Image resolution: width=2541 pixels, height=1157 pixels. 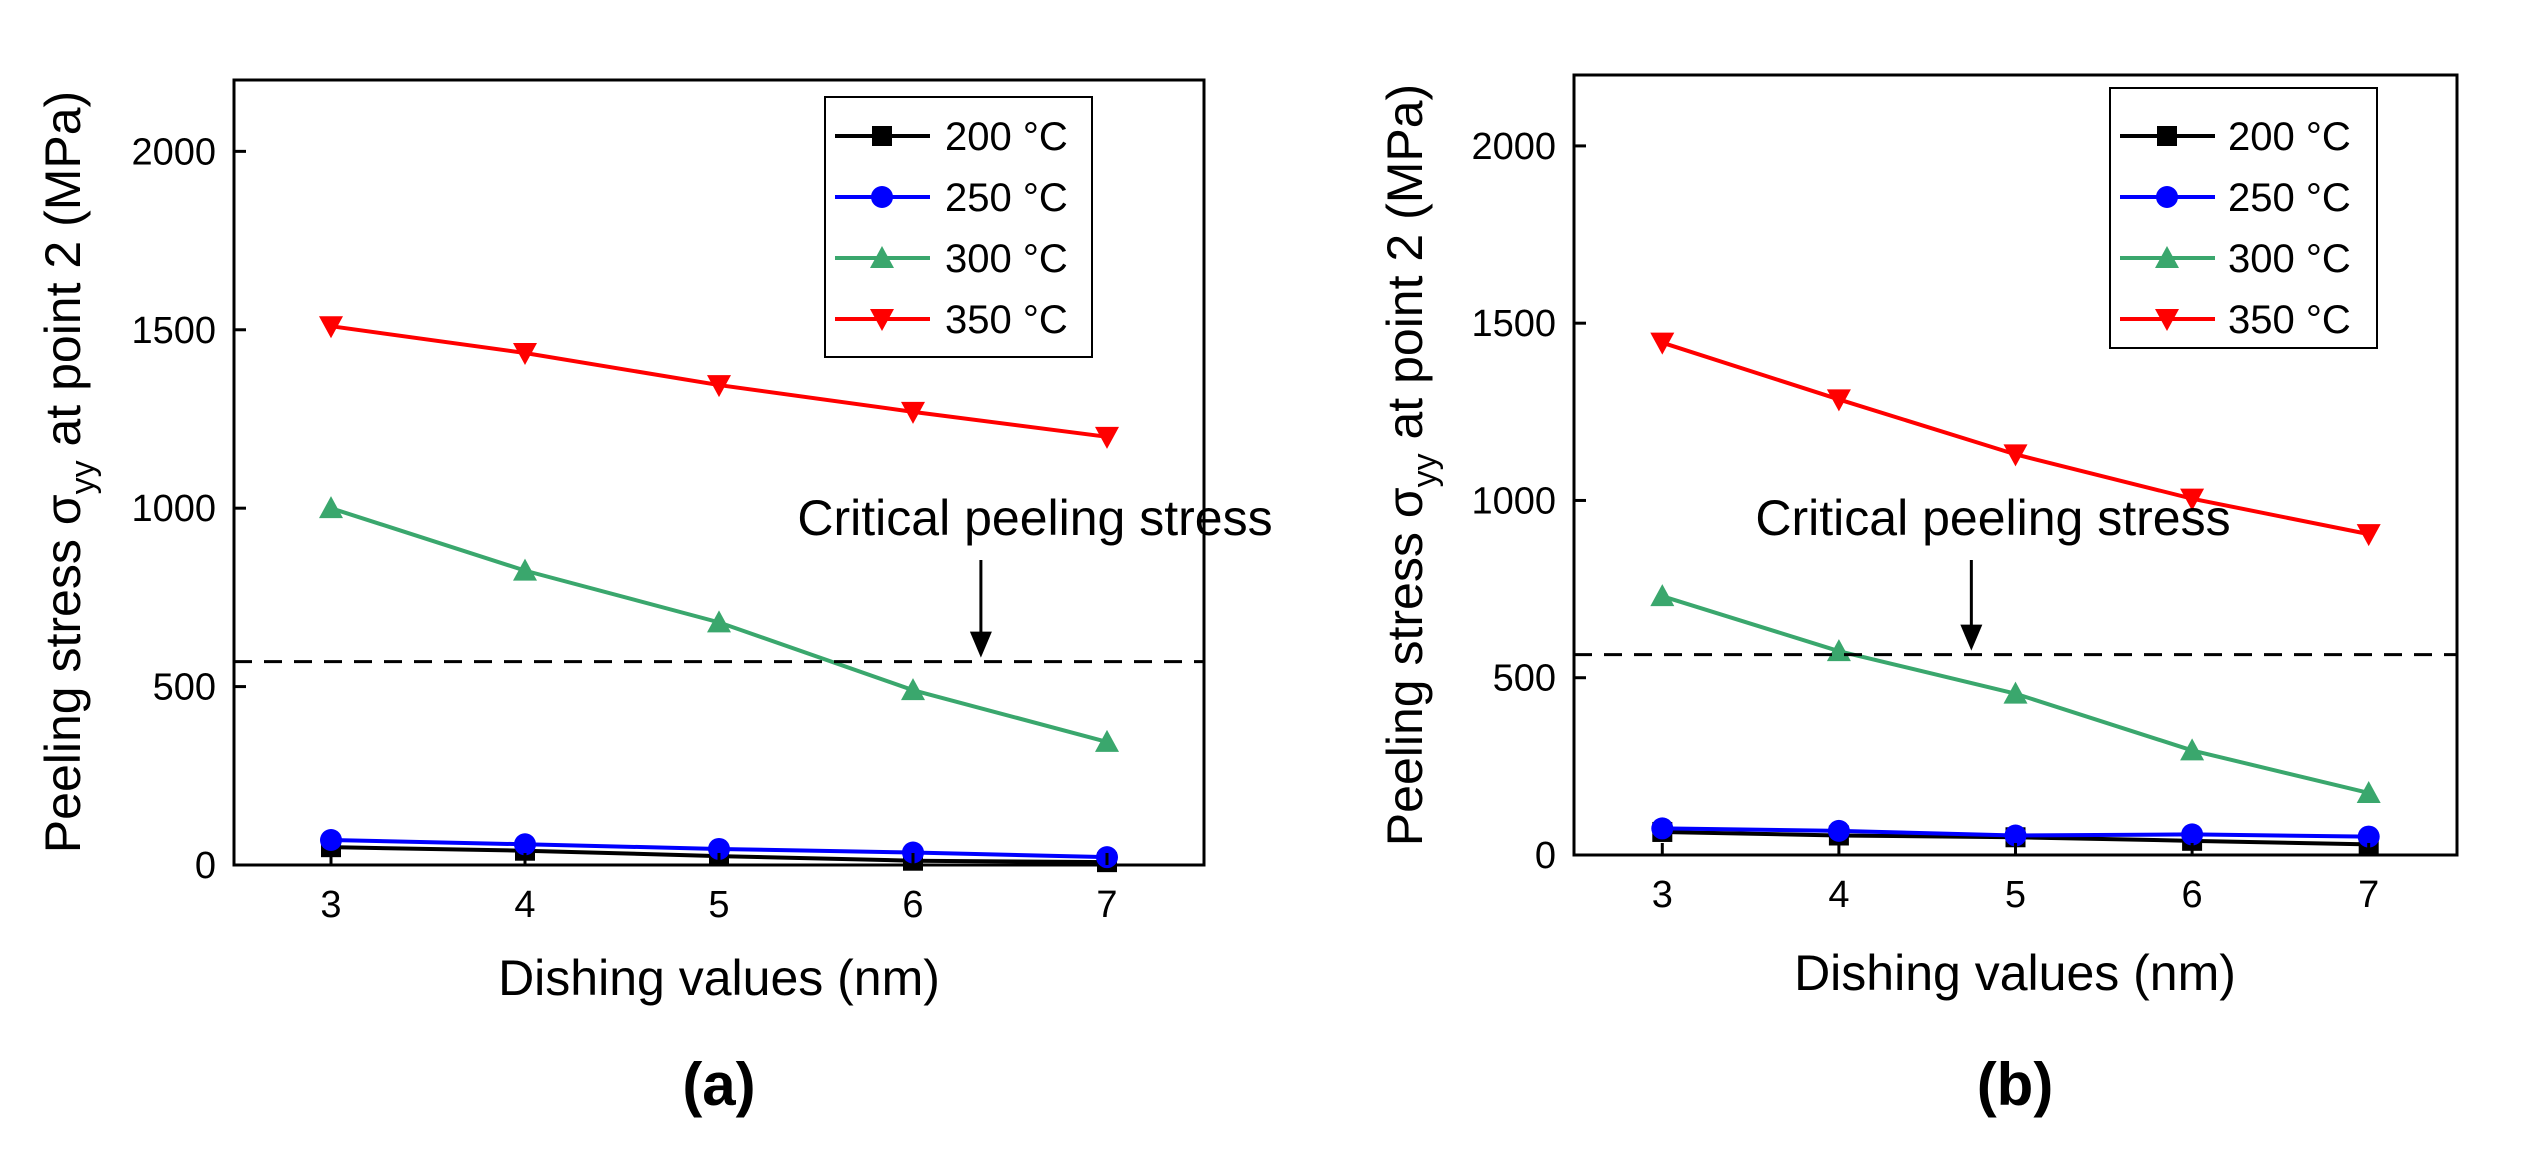 I want to click on panel-label: (a), so click(x=718, y=1084).